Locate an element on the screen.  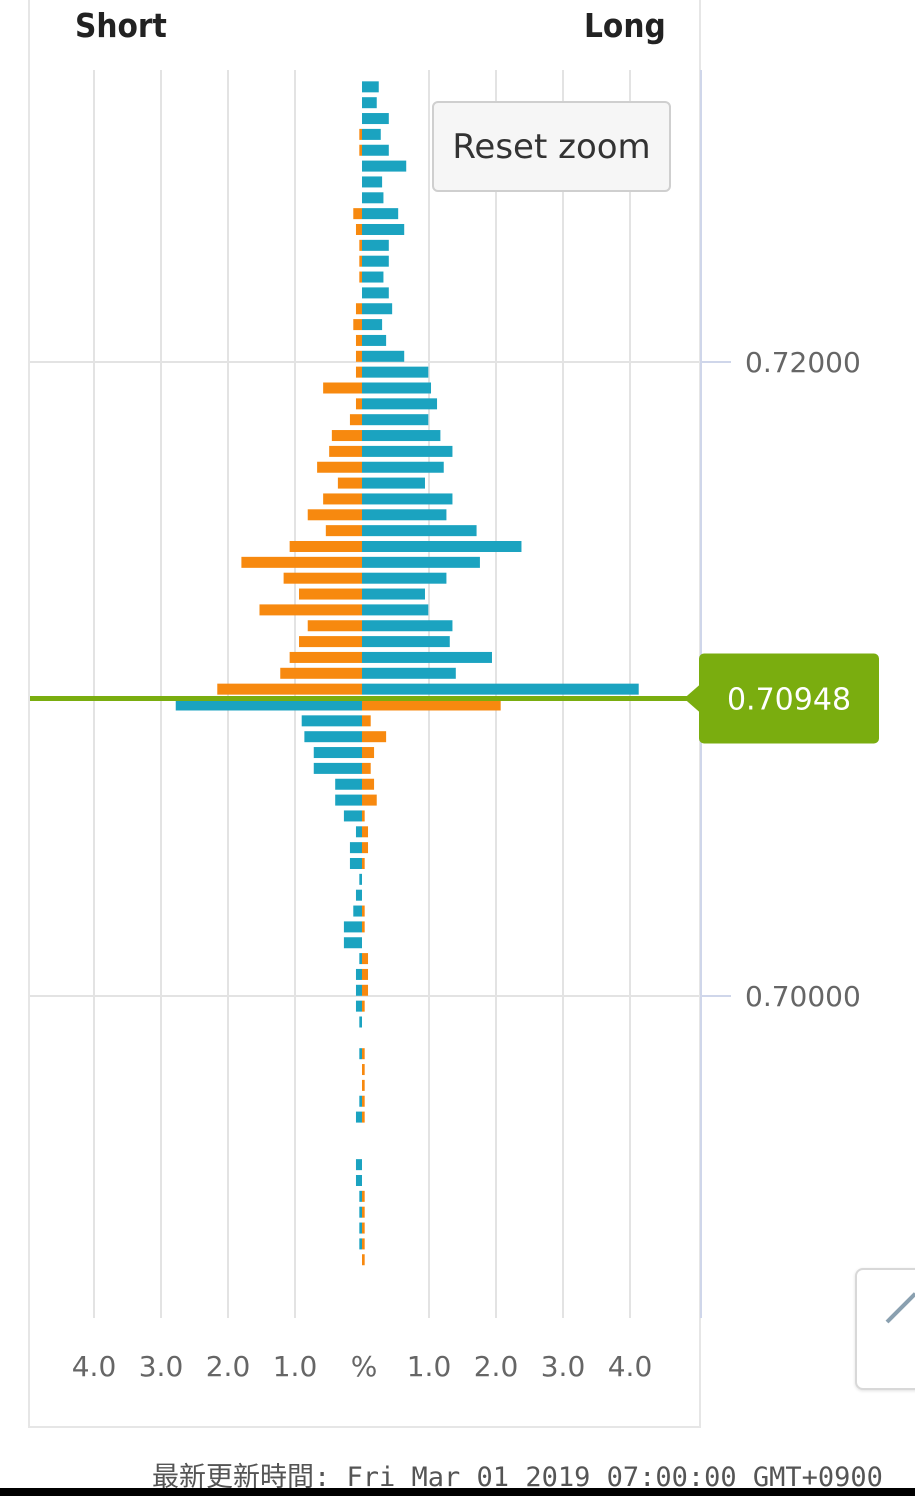
x-tick-label: 2.0 is located at coordinates (228, 1366).